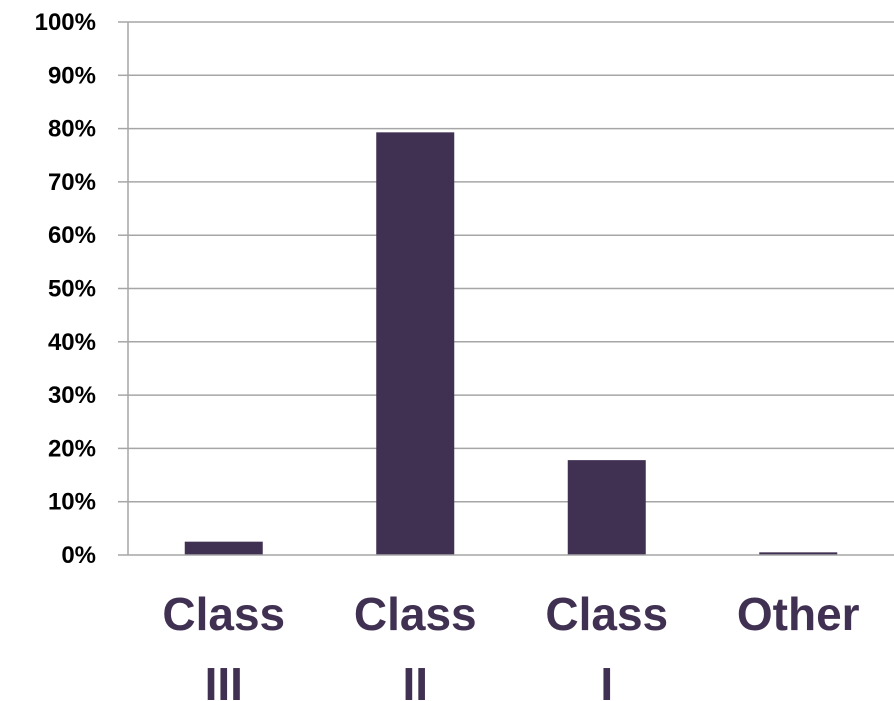  Describe the element at coordinates (510, 644) in the screenshot. I see `x-axis-category-labels: Class III Class II Class I Other` at that location.